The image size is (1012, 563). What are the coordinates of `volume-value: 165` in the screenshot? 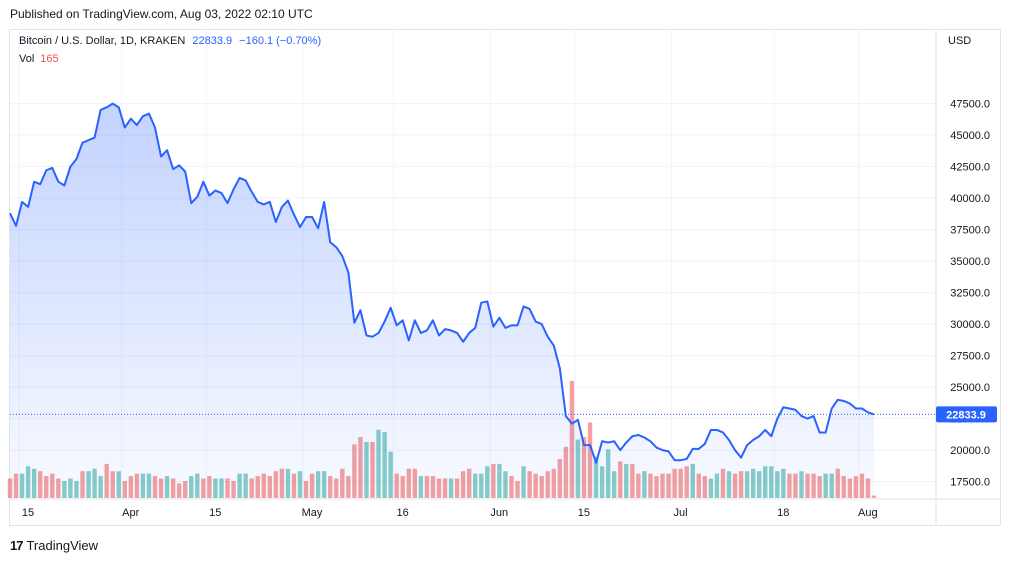 It's located at (49, 59).